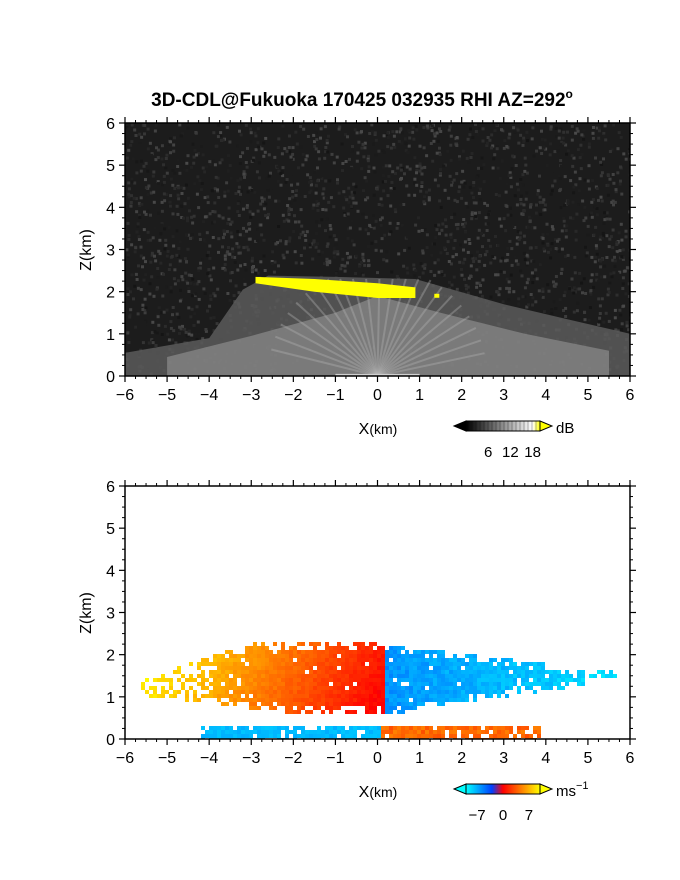  What do you see at coordinates (419, 758) in the screenshot?
I see `x-tick-label: 1` at bounding box center [419, 758].